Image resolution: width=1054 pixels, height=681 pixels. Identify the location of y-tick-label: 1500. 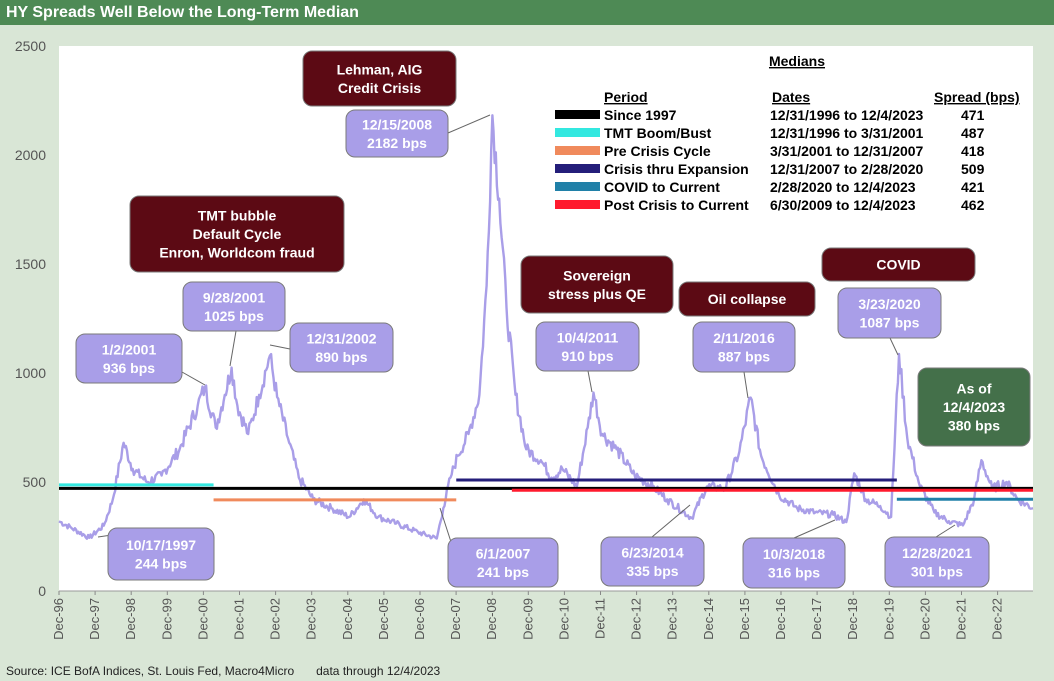
(30, 264).